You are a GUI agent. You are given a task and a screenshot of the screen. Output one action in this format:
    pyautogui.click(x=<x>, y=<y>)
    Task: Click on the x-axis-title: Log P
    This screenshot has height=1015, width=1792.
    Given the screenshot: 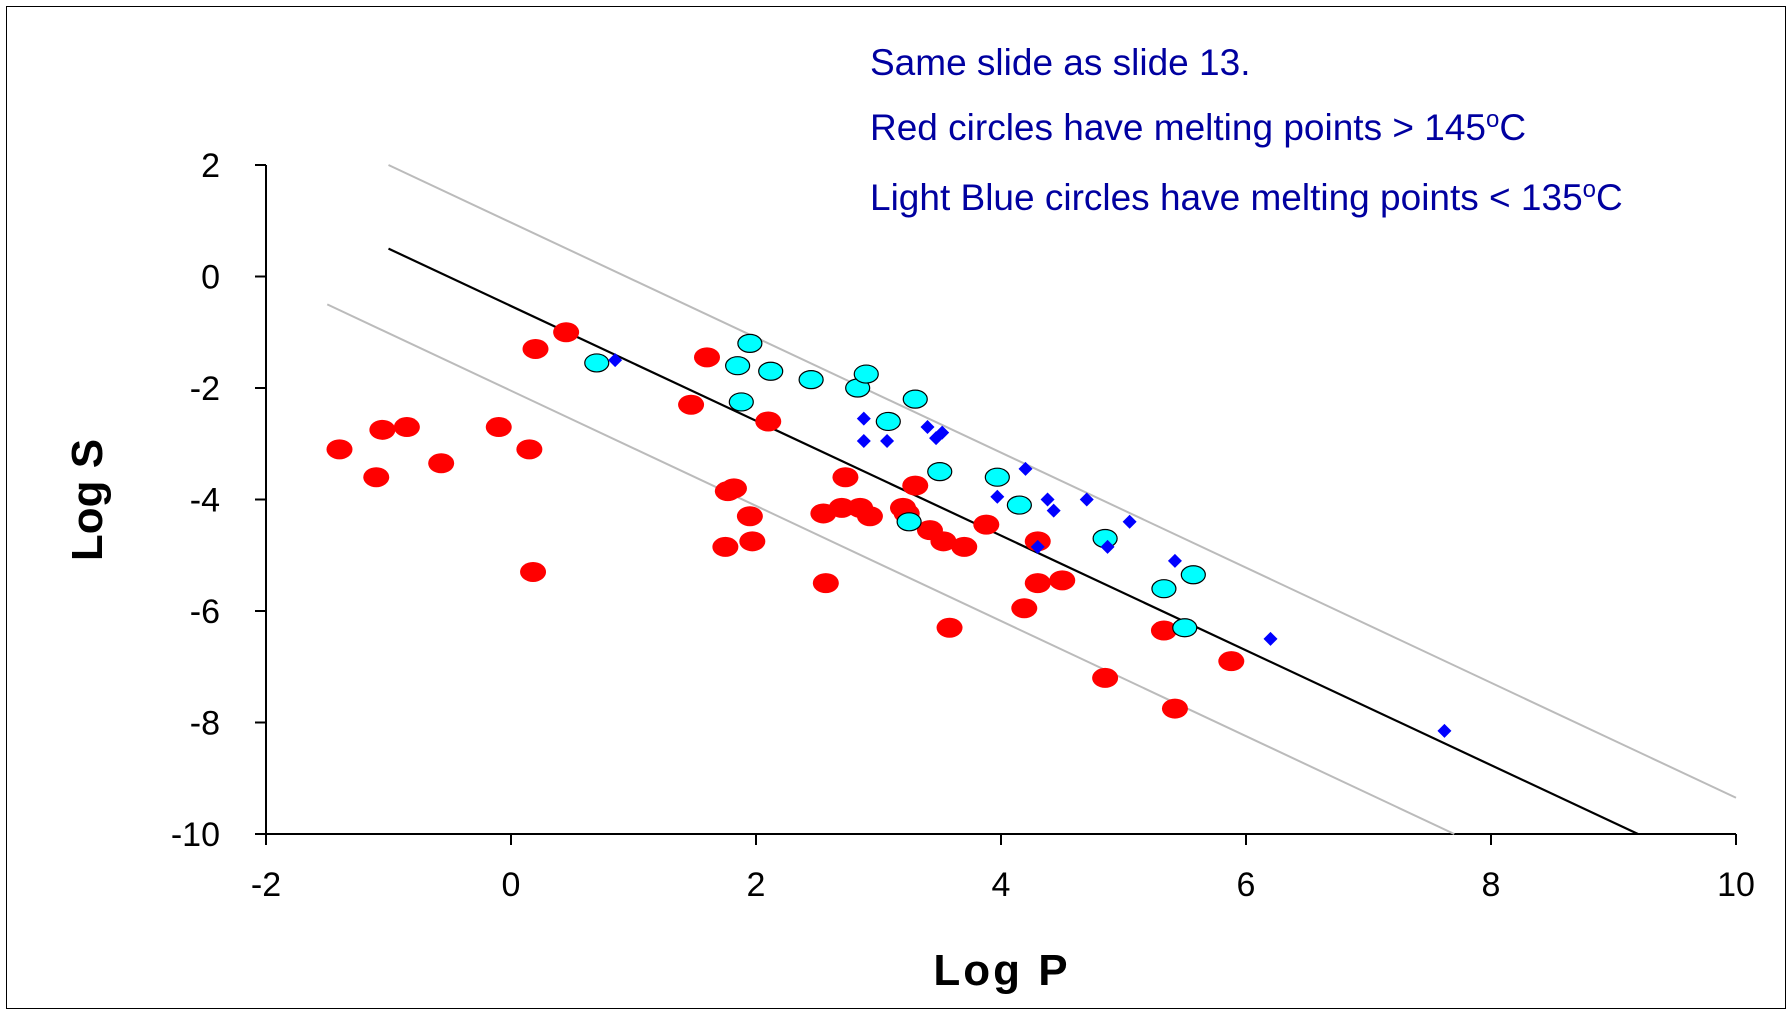 What is the action you would take?
    pyautogui.click(x=1001, y=970)
    